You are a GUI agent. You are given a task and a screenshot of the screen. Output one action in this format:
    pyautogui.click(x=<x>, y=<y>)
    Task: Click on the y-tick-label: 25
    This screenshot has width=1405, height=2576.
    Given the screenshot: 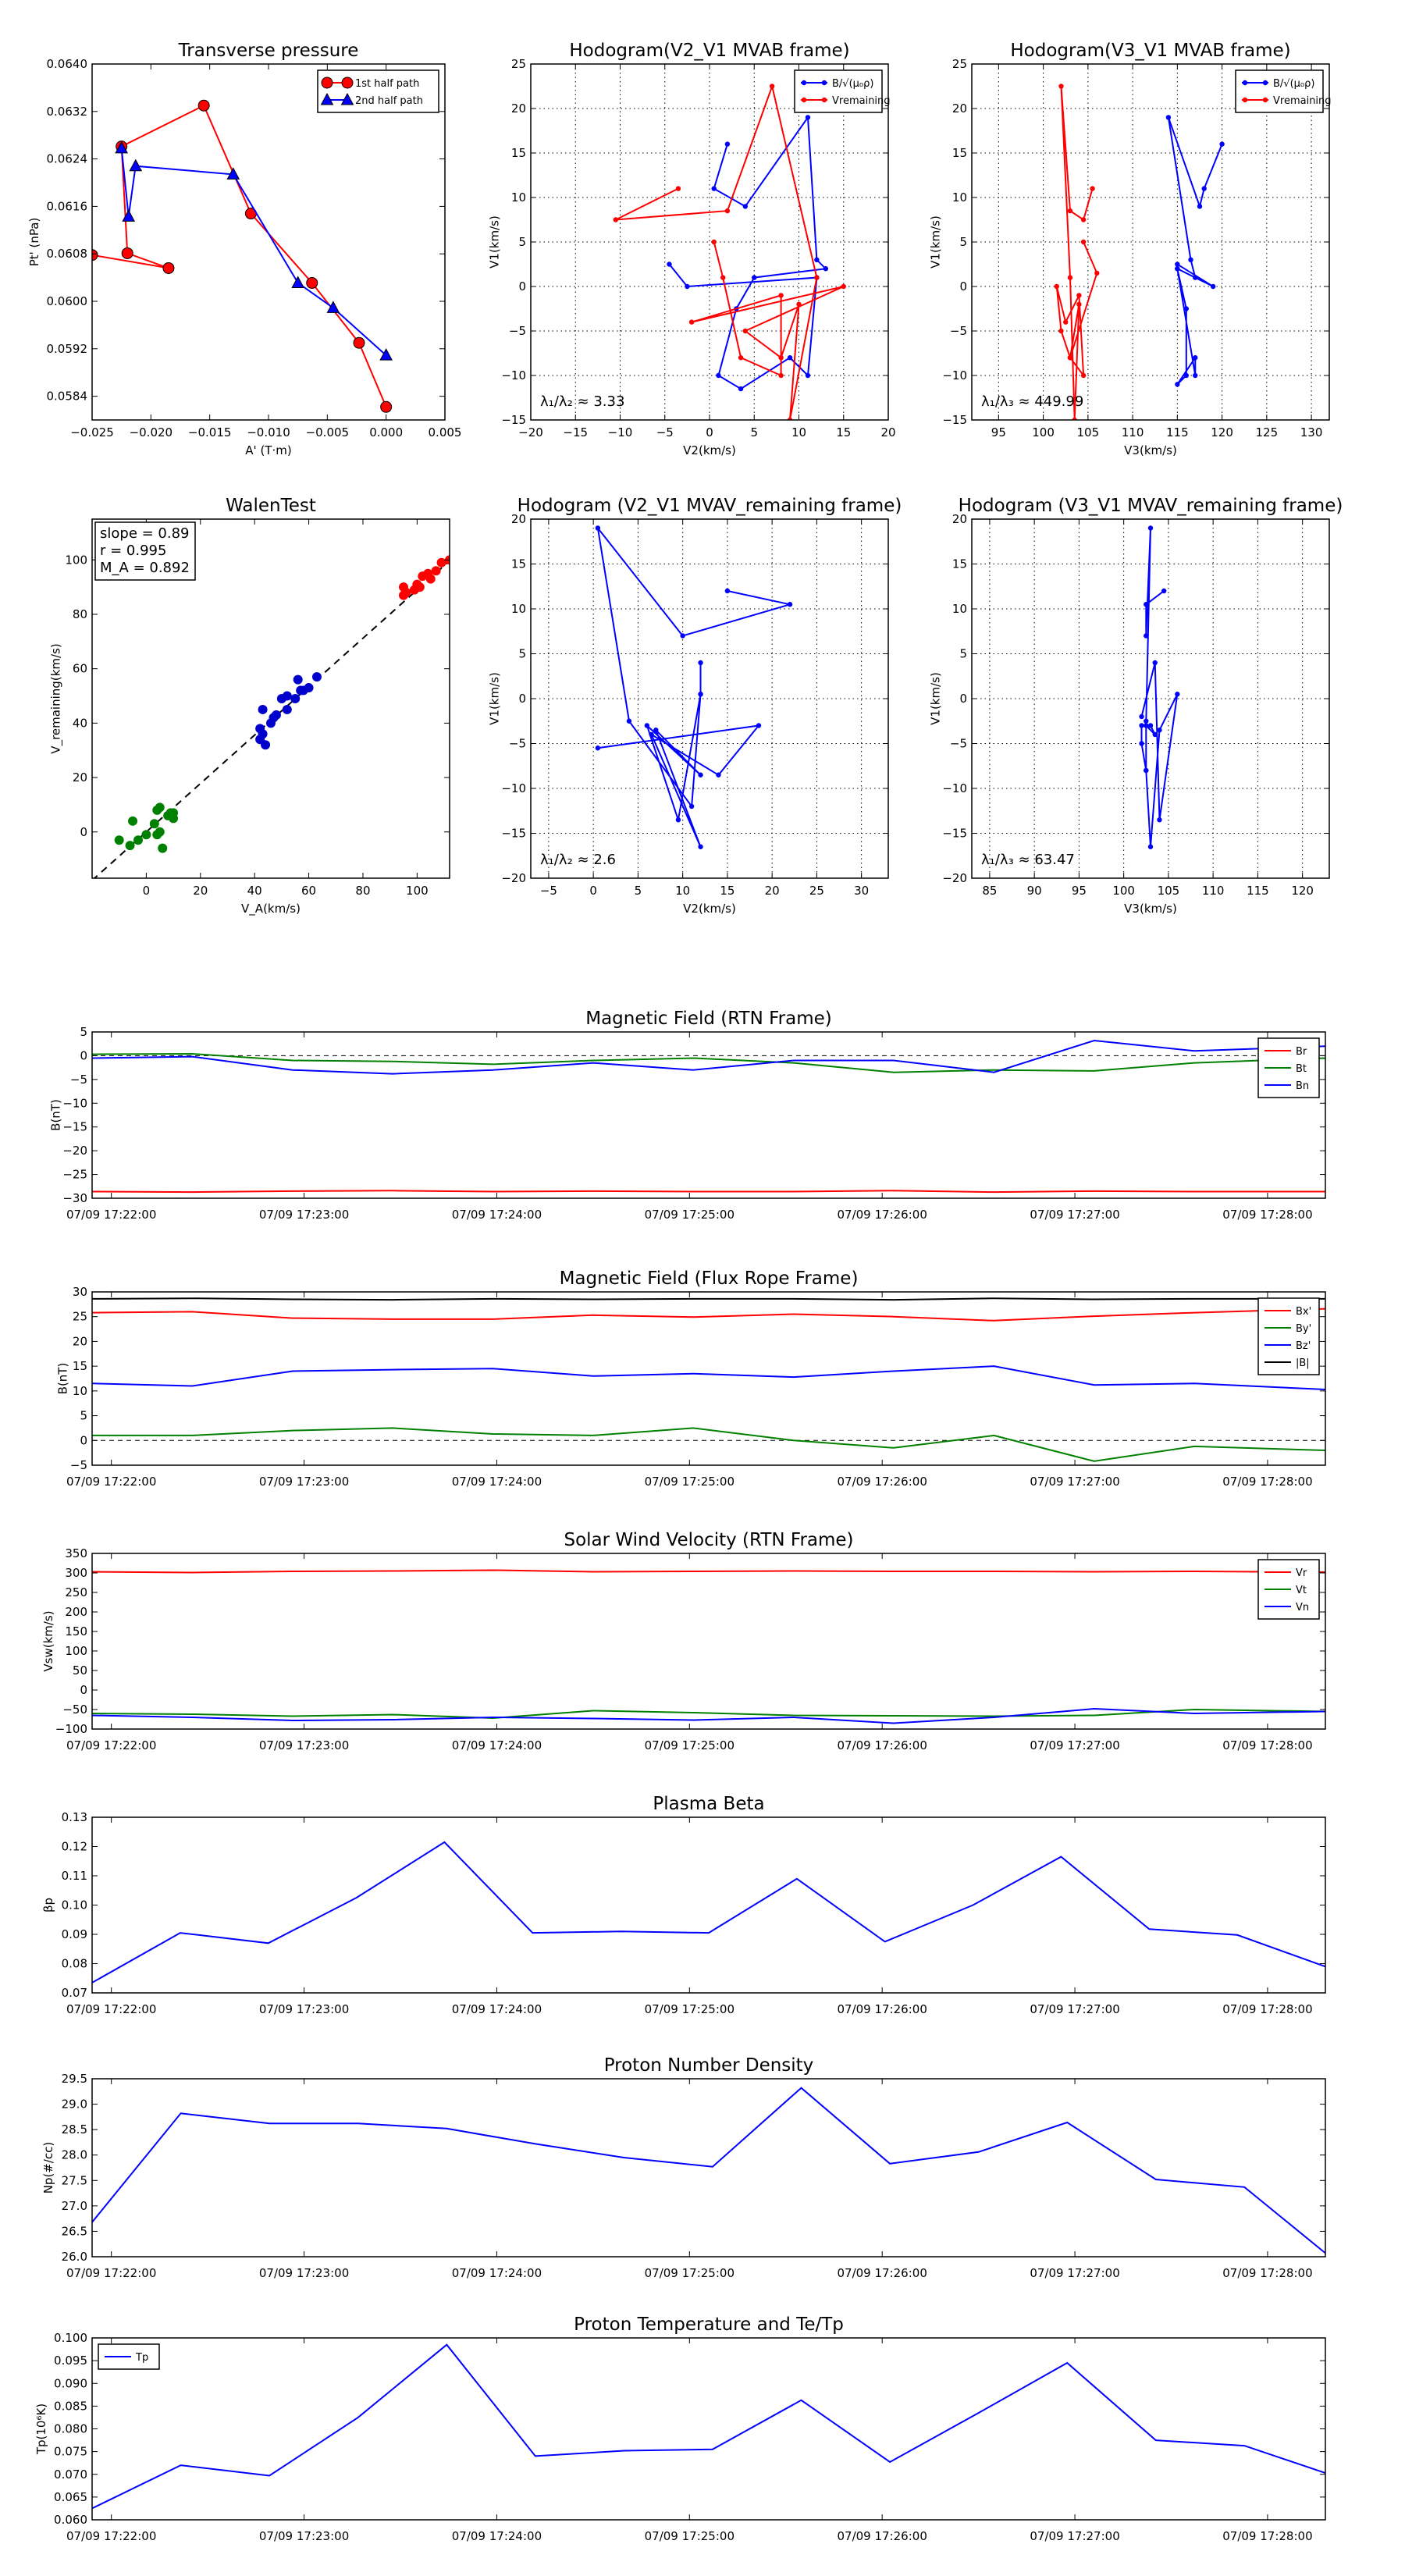 What is the action you would take?
    pyautogui.click(x=80, y=1317)
    